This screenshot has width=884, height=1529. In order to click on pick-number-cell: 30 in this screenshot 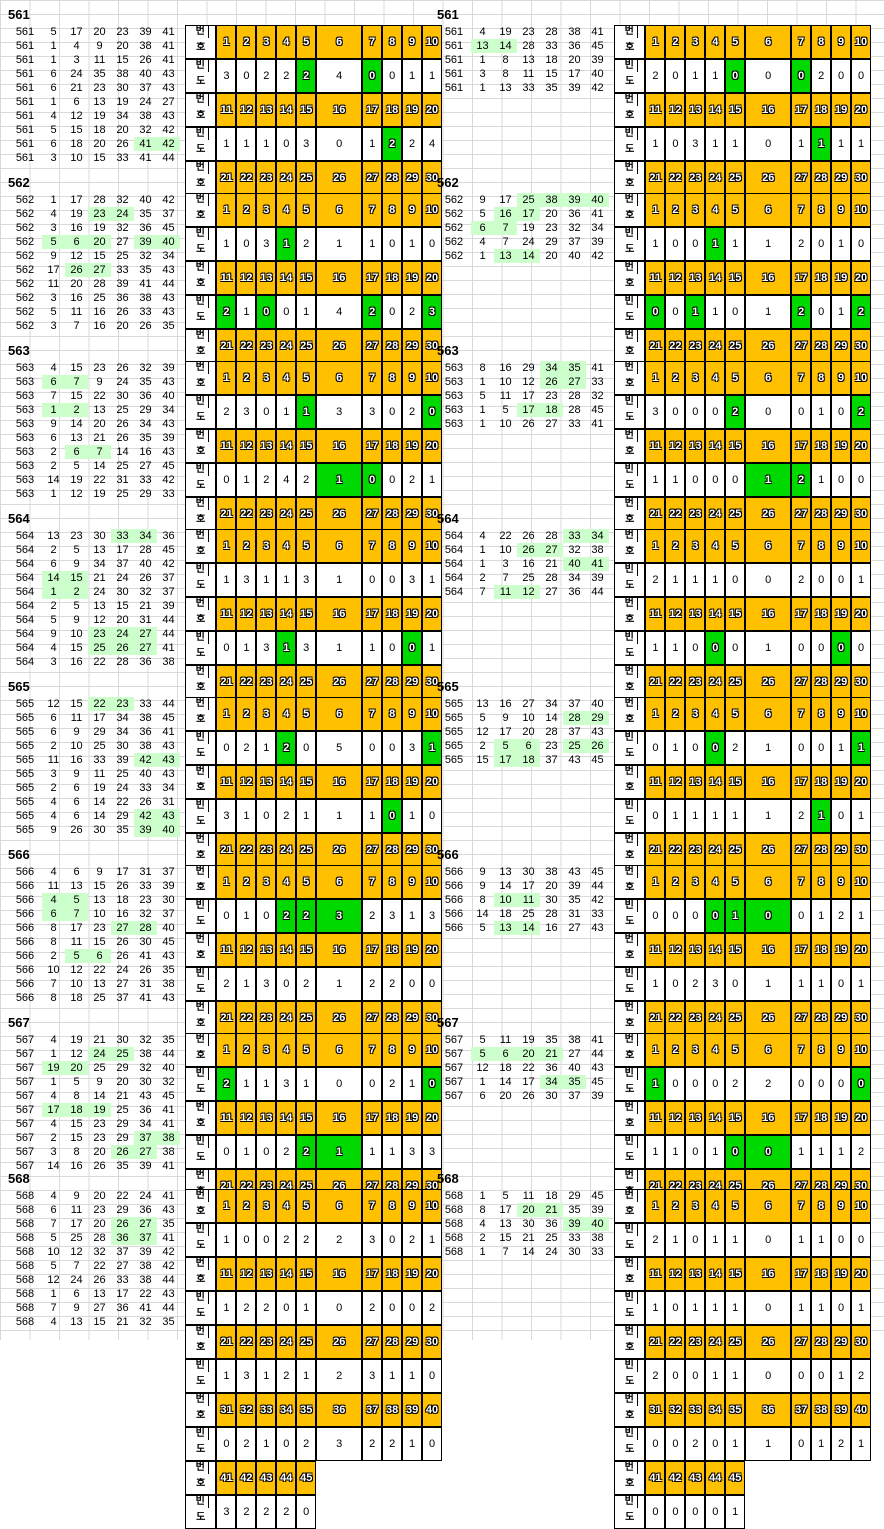, I will do `click(145, 1082)`.